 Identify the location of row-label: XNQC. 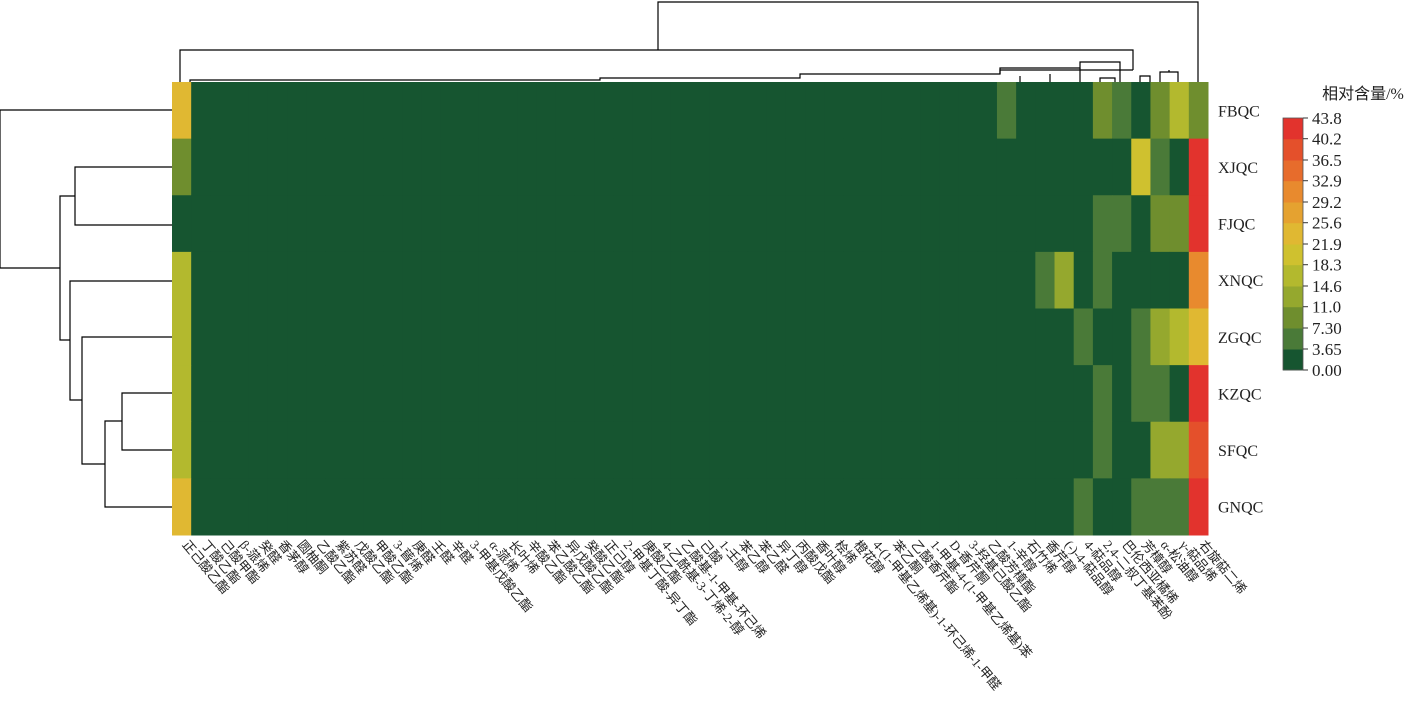
(1240, 281).